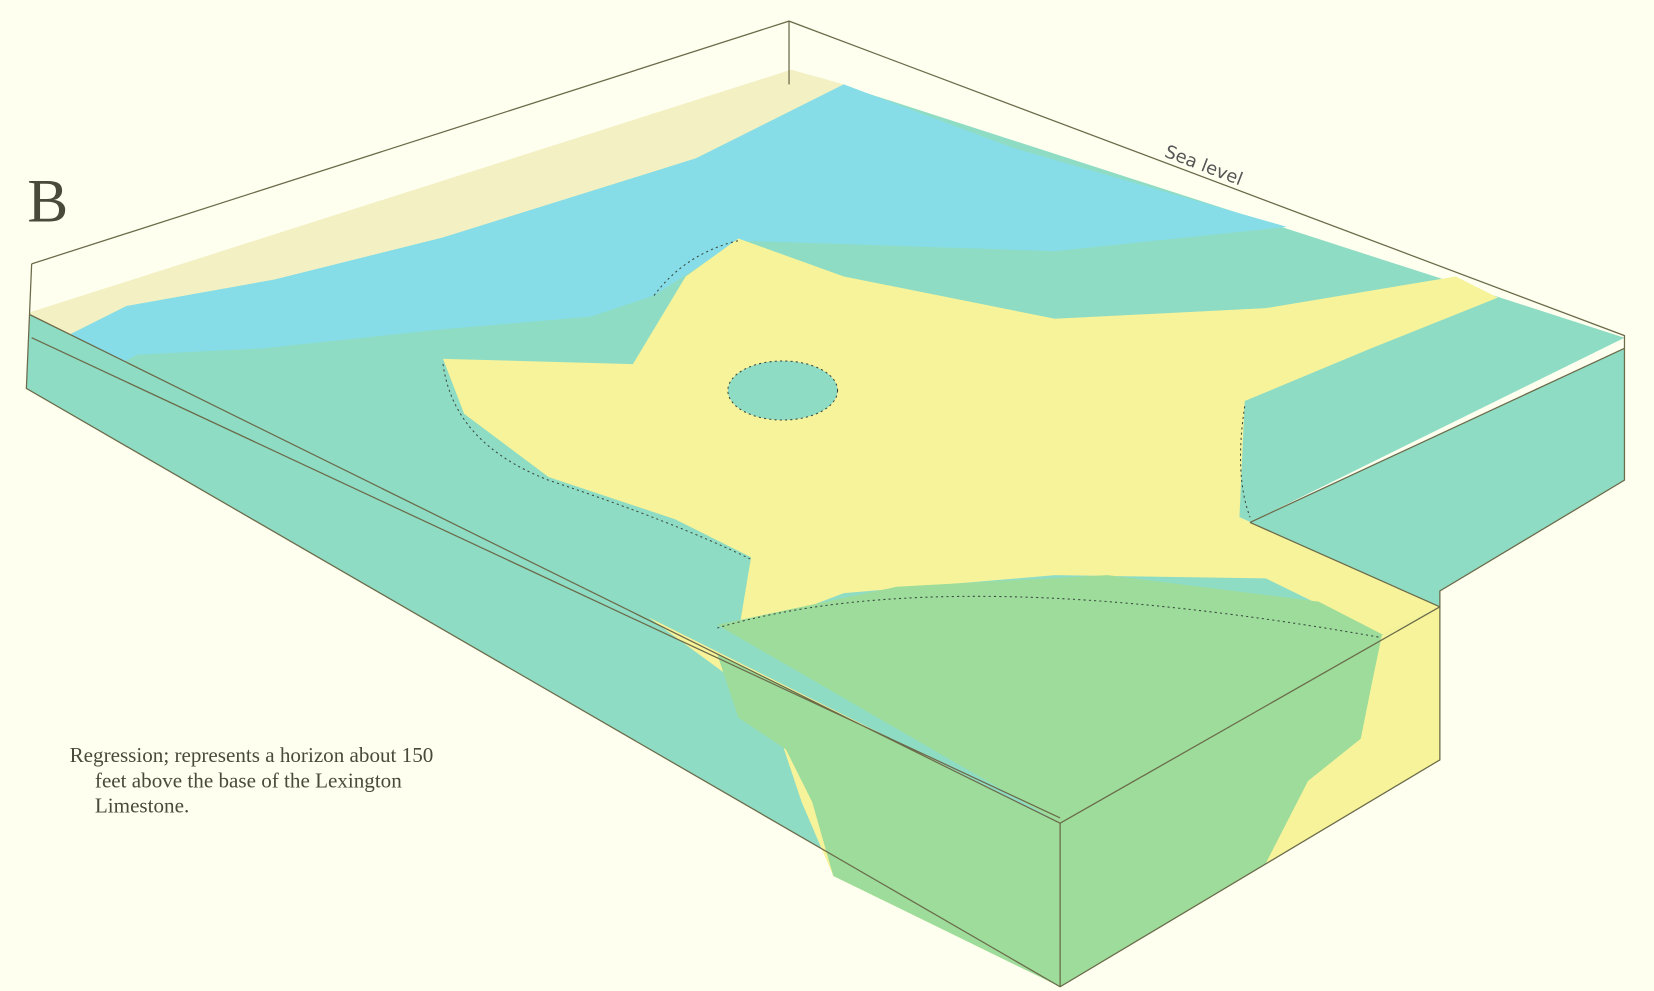 The height and width of the screenshot is (991, 1654). What do you see at coordinates (248, 780) in the screenshot?
I see `caption-line: feet above the base of the Lexington` at bounding box center [248, 780].